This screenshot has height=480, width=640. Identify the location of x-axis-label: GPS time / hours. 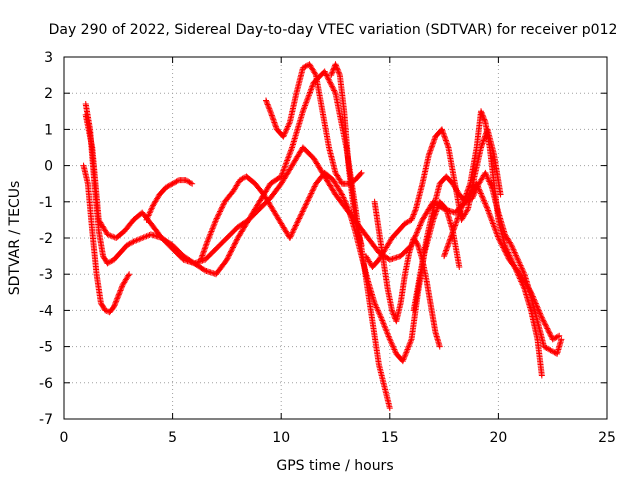
(334, 466).